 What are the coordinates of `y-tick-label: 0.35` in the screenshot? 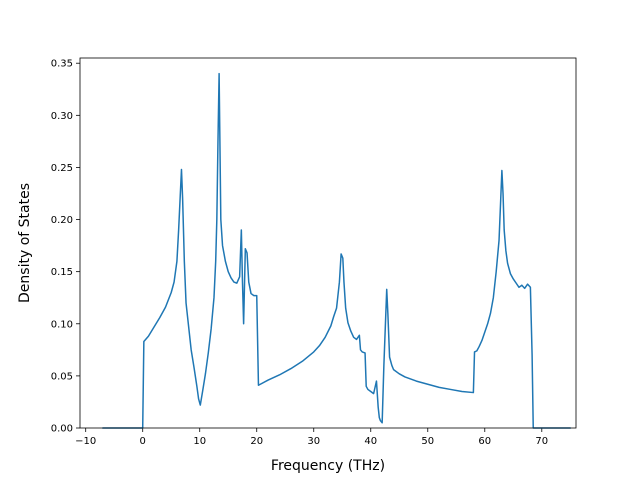 It's located at (62, 64).